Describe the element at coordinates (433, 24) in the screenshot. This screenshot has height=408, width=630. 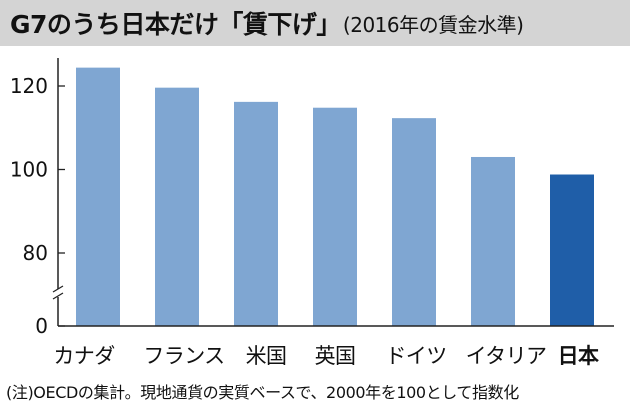
I see `chart-subtitle: (2016年の賃金水準)` at that location.